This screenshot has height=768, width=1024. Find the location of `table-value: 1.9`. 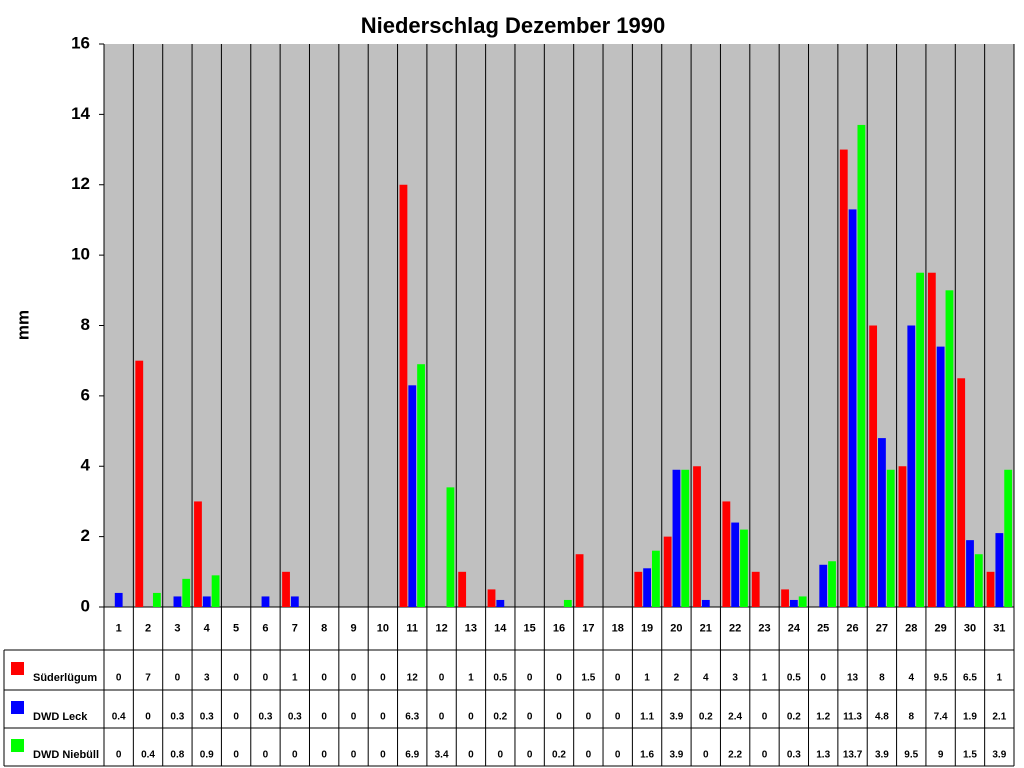

table-value: 1.9 is located at coordinates (970, 717).